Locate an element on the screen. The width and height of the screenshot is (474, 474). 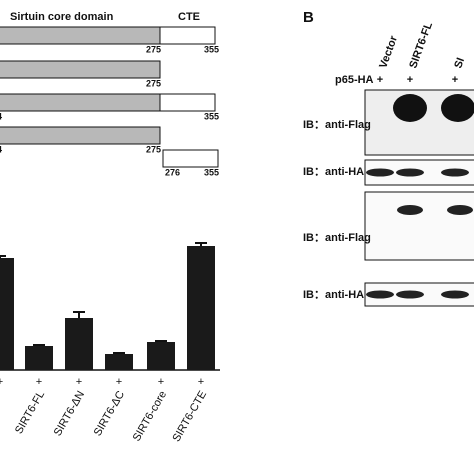
lane-label: SI is located at coordinates (459, 63).